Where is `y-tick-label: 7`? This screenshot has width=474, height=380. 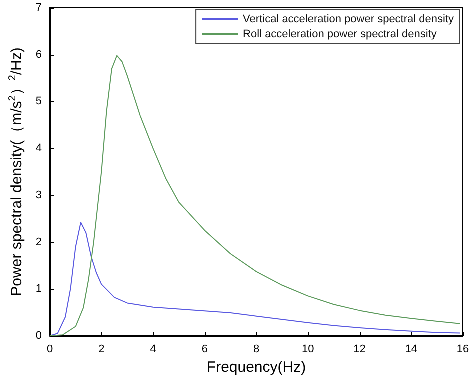 y-tick-label: 7 is located at coordinates (39, 8).